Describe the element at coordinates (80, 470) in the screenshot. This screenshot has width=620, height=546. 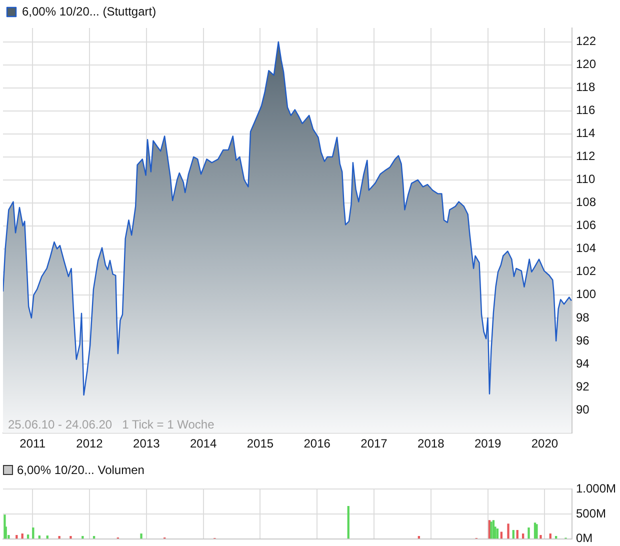
I see `chart-title: 6,00% 10/20... Volumen` at that location.